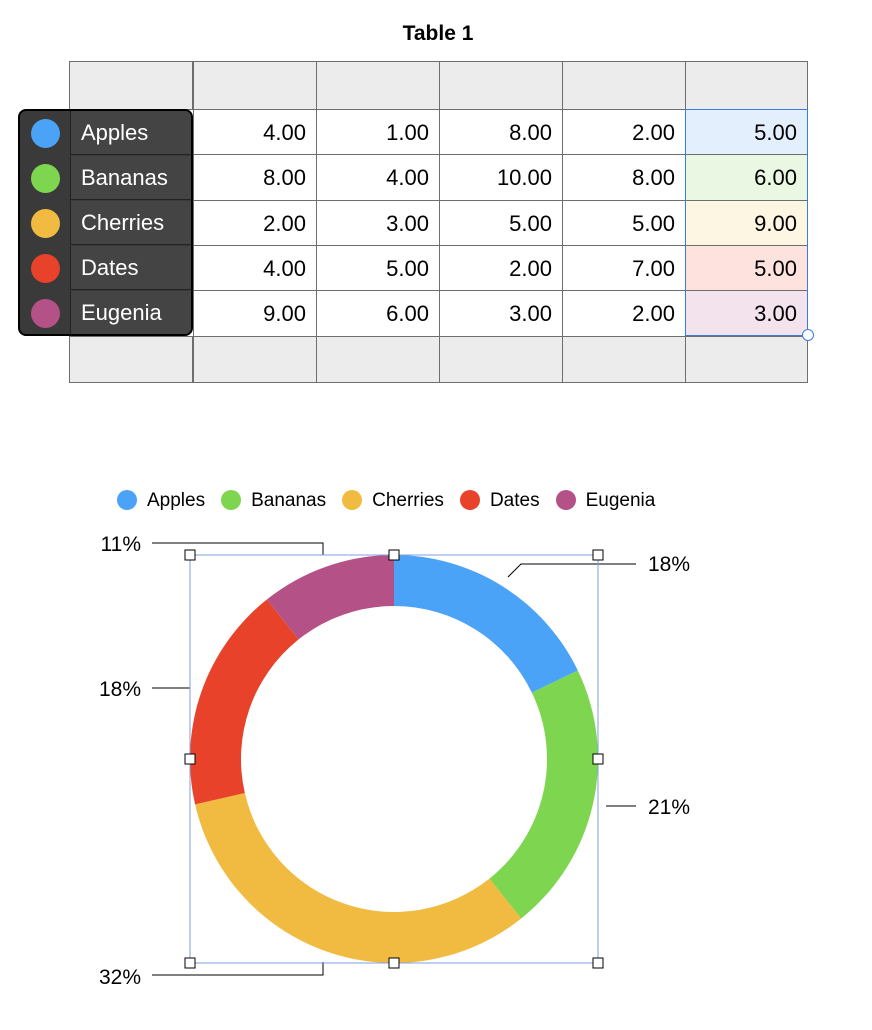 The width and height of the screenshot is (872, 1030). Describe the element at coordinates (486, 624) in the screenshot. I see `donut-slice-apples` at that location.